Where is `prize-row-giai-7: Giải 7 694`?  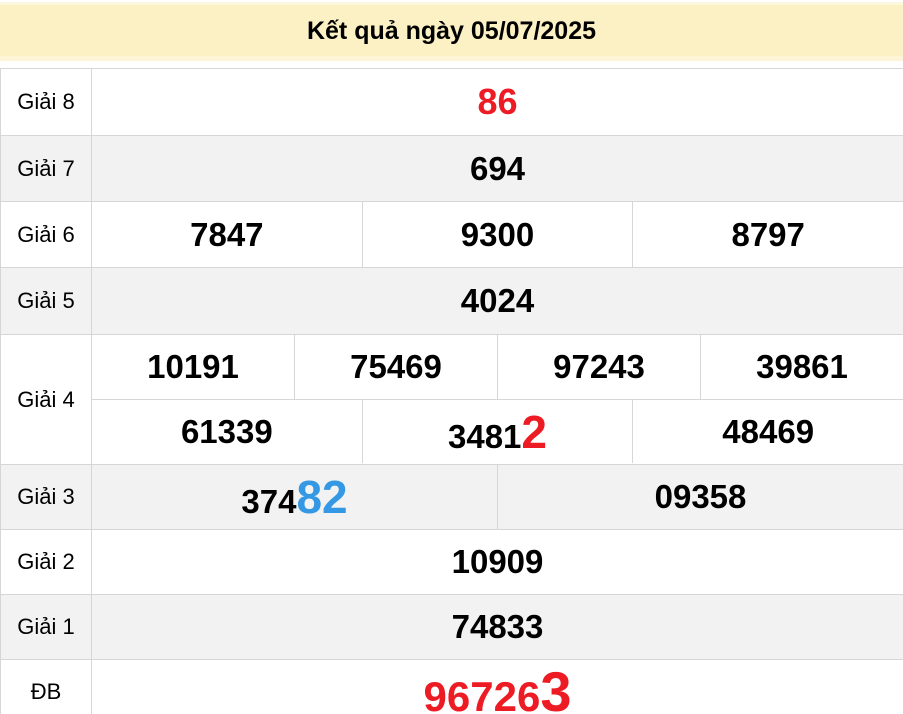 prize-row-giai-7: Giải 7 694 is located at coordinates (452, 169).